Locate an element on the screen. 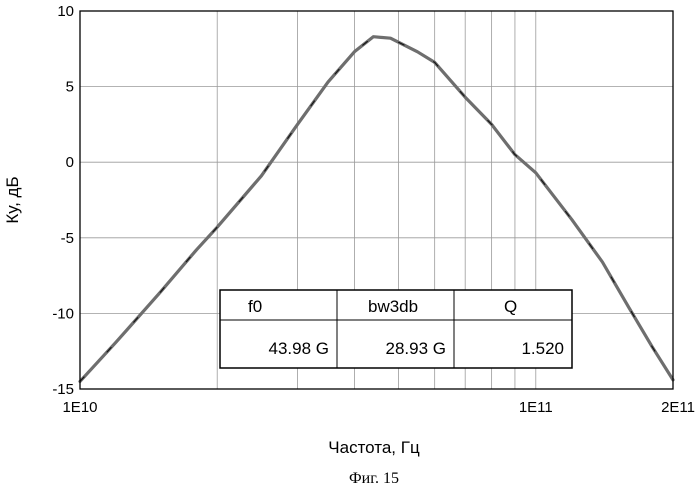  y-tick-label: -5 is located at coordinates (67, 238).